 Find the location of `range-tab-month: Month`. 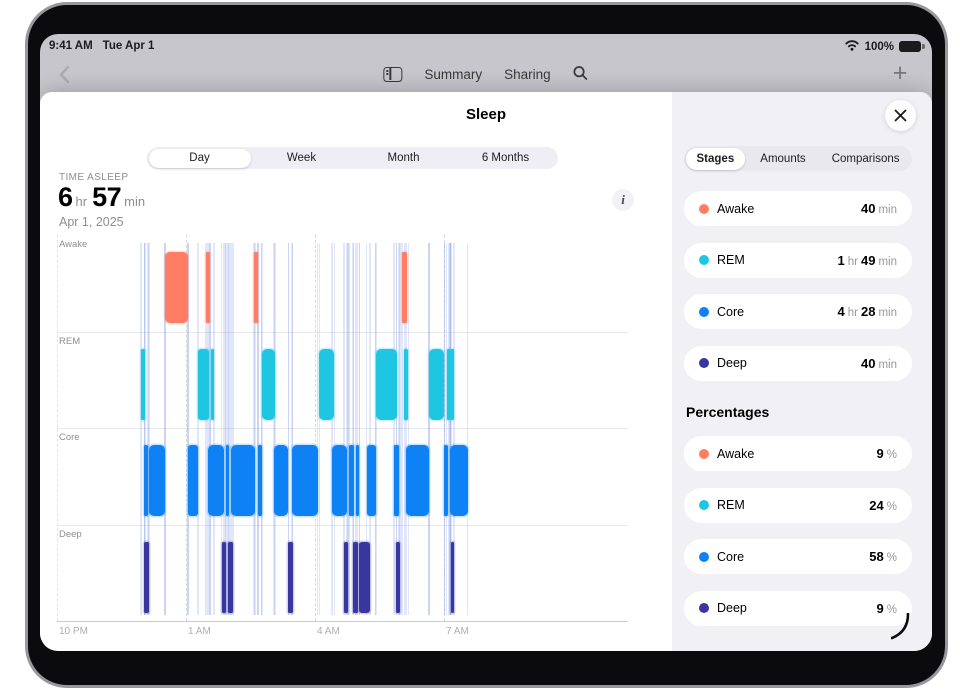

range-tab-month: Month is located at coordinates (403, 158).